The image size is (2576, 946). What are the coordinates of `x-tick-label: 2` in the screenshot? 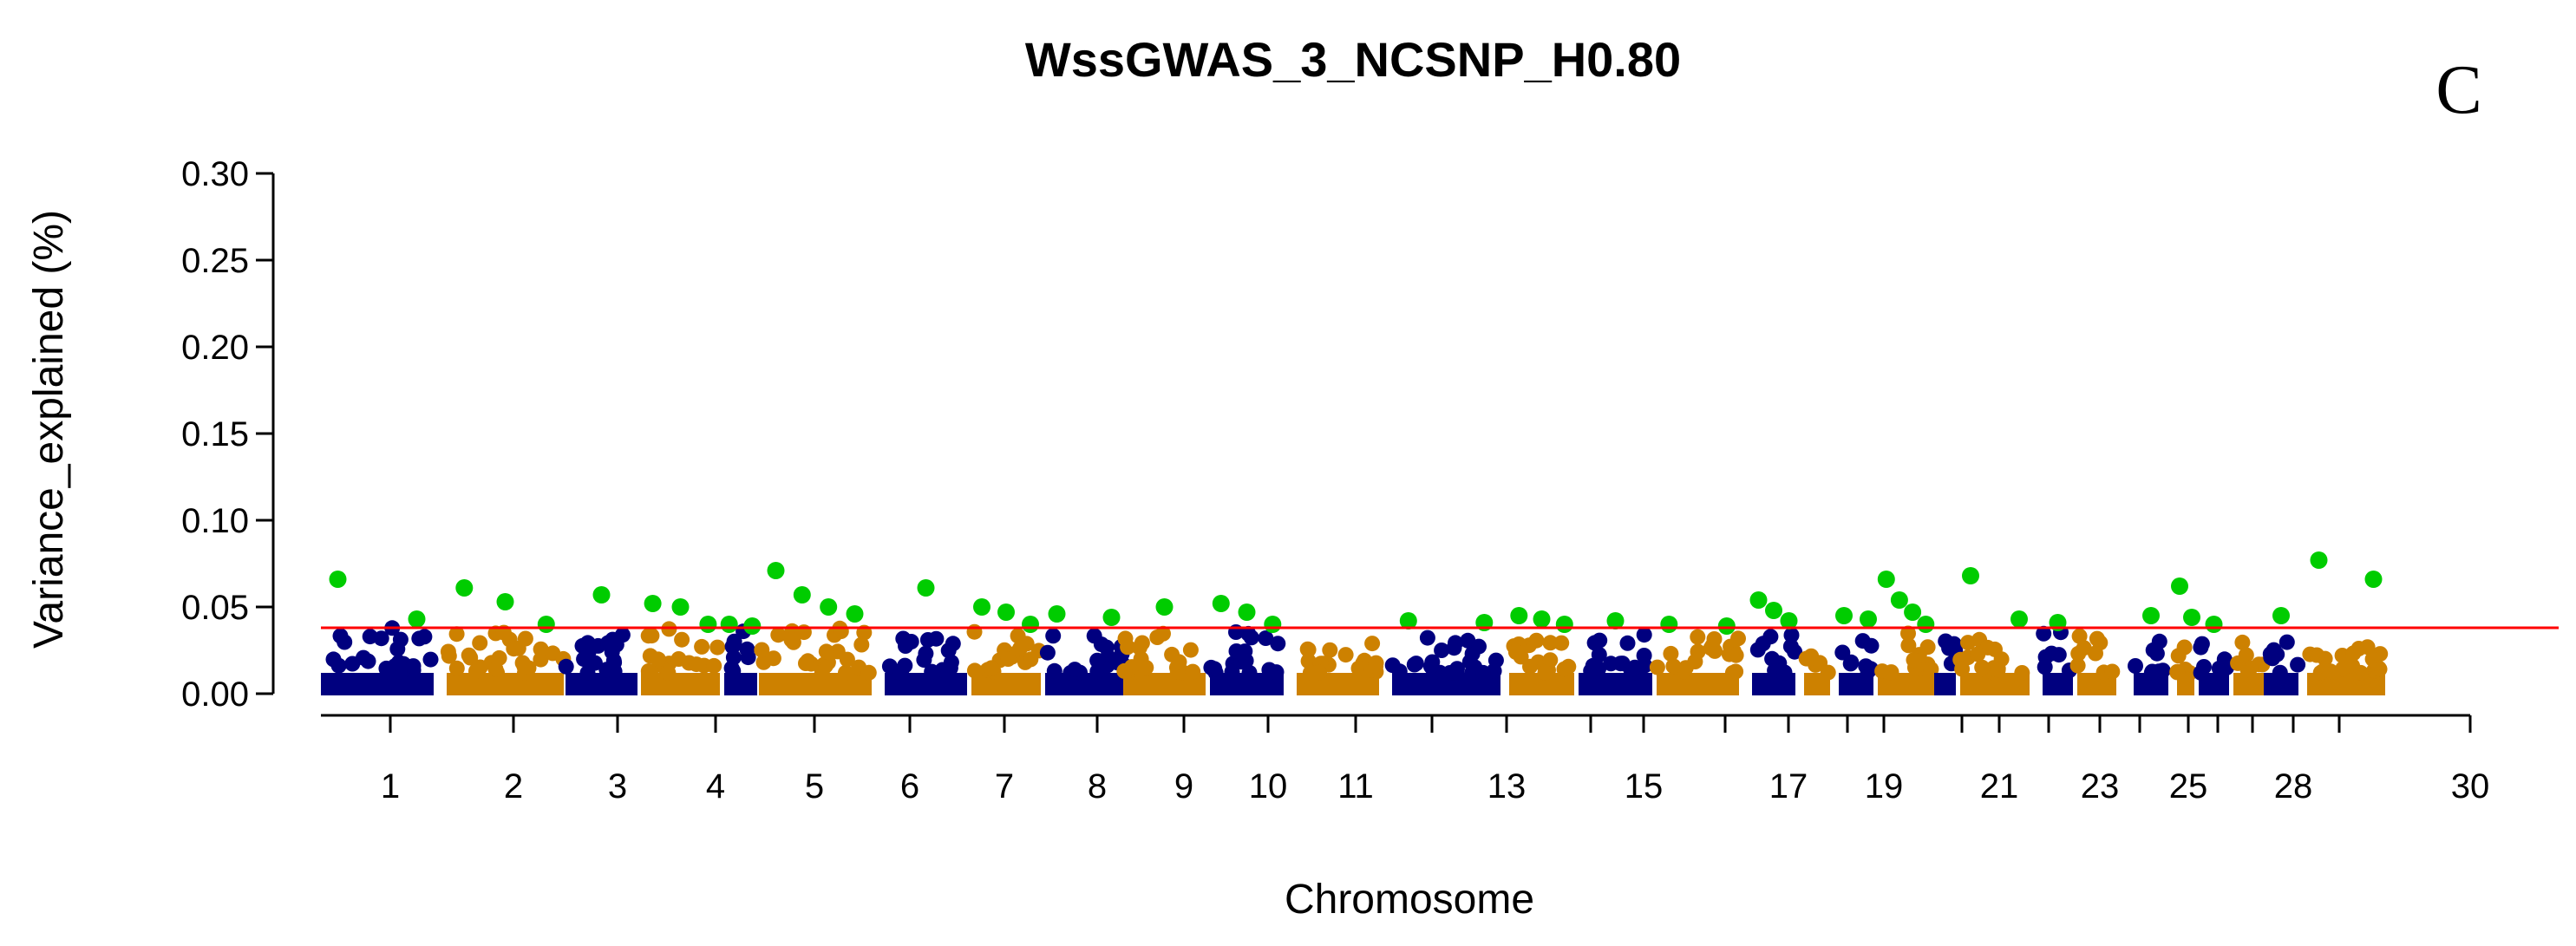 It's located at (513, 786).